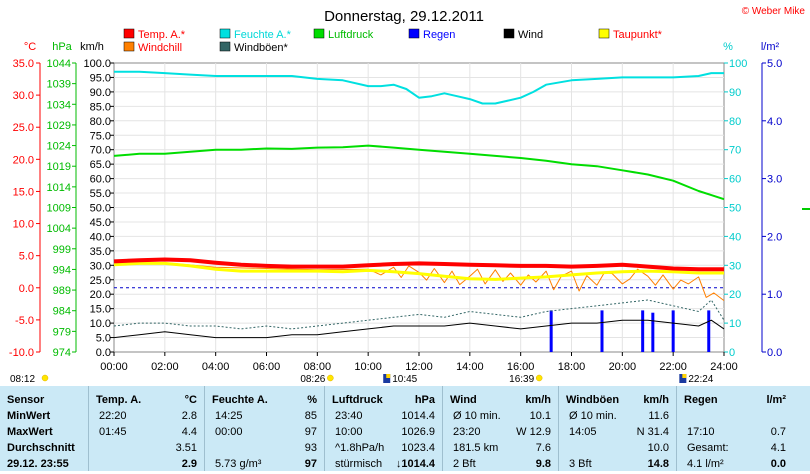  What do you see at coordinates (113, 416) in the screenshot?
I see `stats-cell-time: 22:20` at bounding box center [113, 416].